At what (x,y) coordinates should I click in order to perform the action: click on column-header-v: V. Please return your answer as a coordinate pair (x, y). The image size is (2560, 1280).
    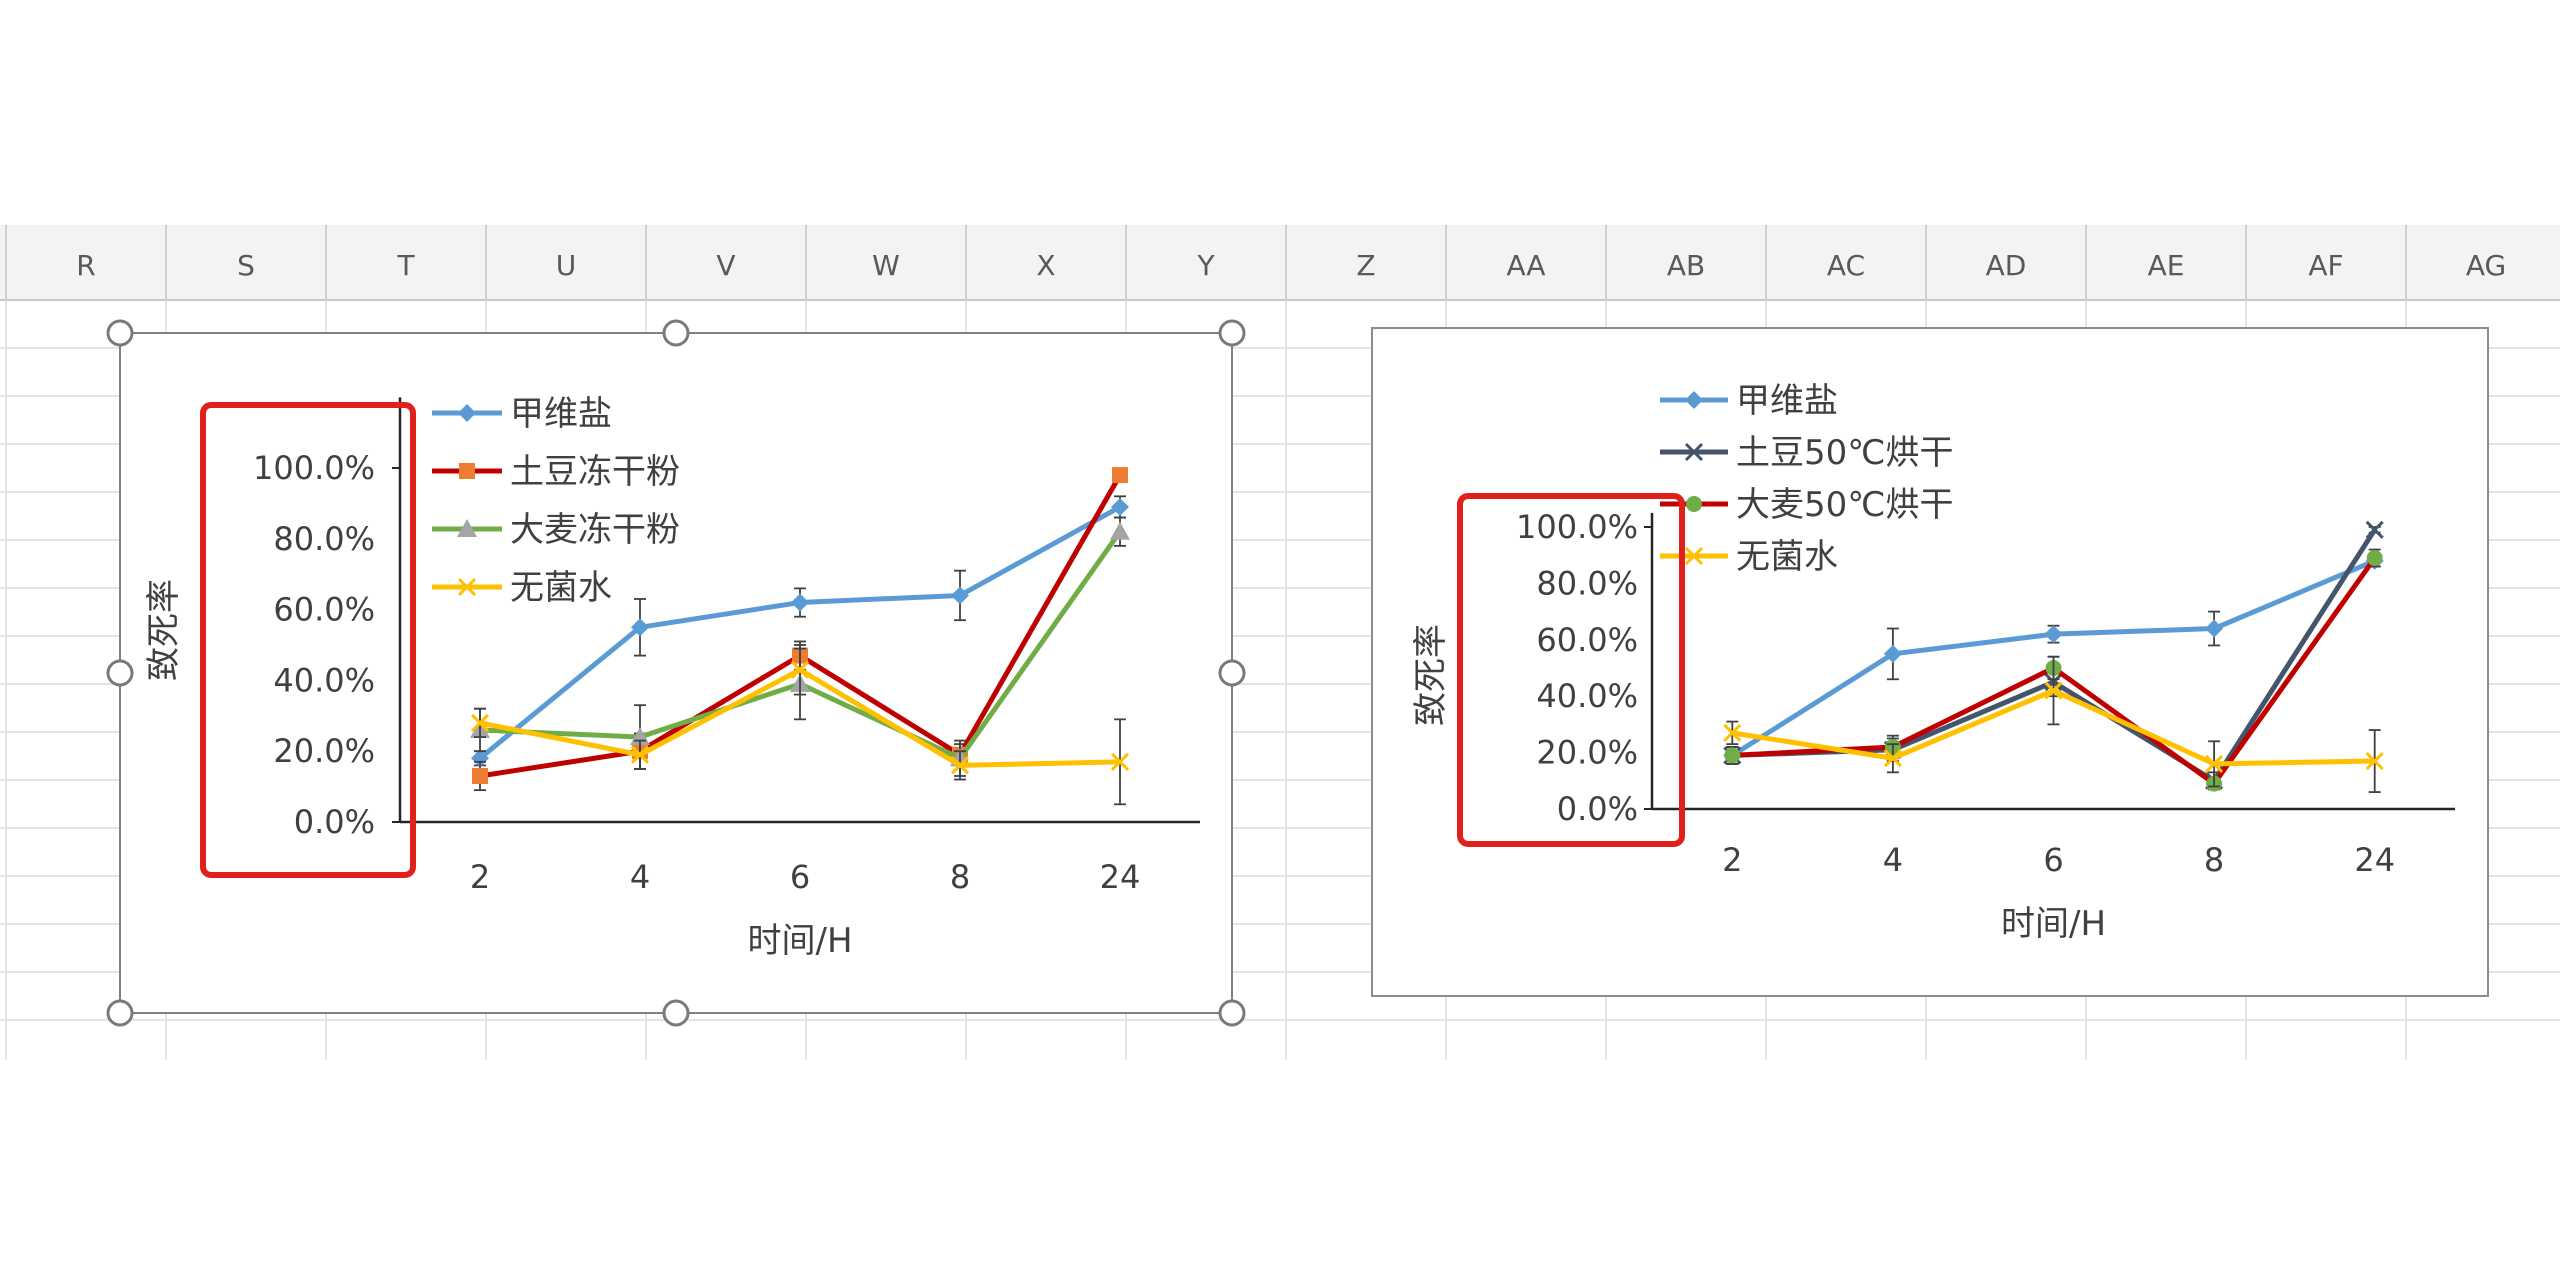
    Looking at the image, I should click on (725, 265).